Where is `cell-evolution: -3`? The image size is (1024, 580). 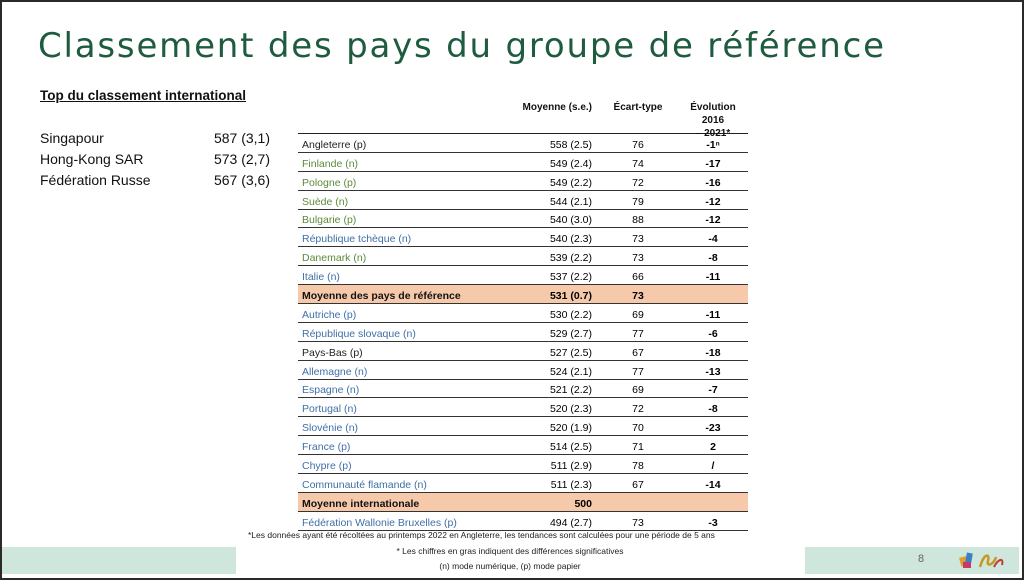
cell-evolution: -3 is located at coordinates (713, 522).